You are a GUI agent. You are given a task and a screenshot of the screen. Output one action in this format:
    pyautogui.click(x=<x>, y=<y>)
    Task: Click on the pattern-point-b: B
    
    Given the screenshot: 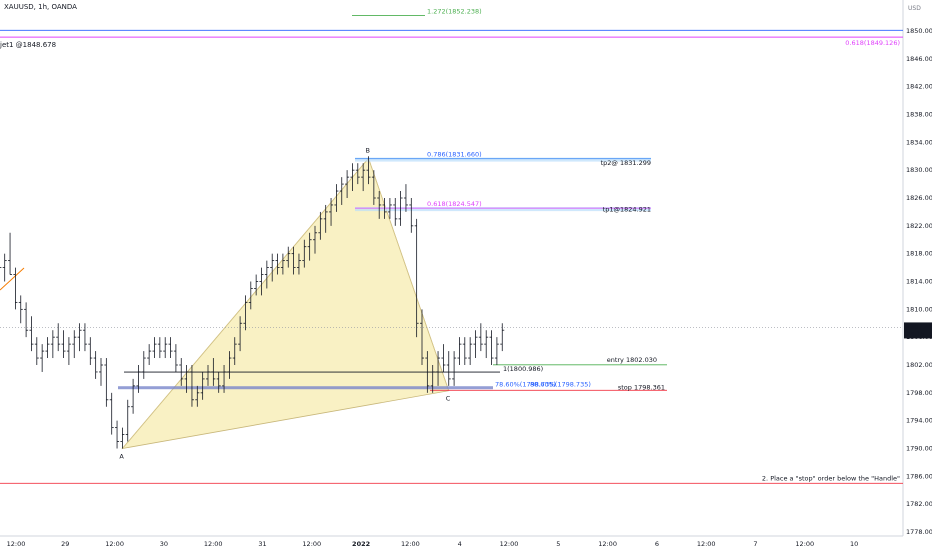 What is the action you would take?
    pyautogui.click(x=368, y=150)
    